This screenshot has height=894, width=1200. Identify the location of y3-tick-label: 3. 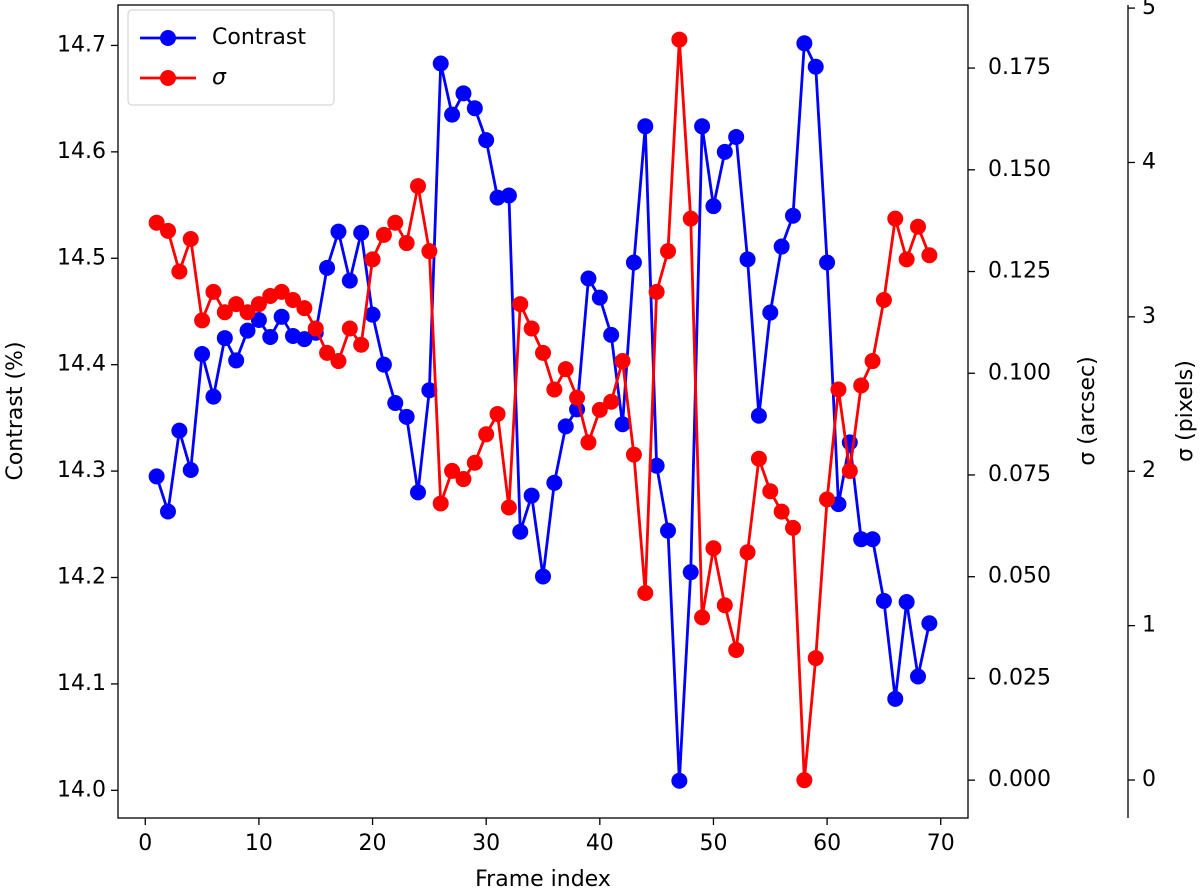
(1149, 316).